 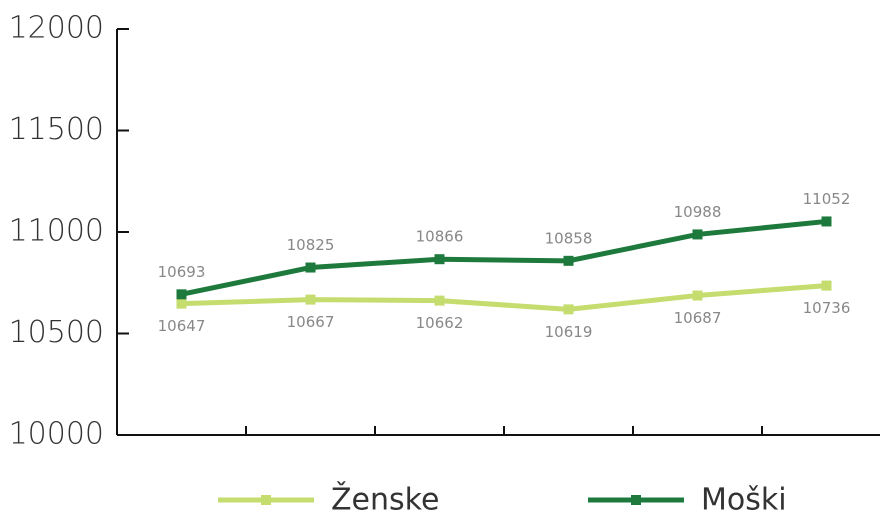 What do you see at coordinates (311, 322) in the screenshot?
I see `data-label: 10667` at bounding box center [311, 322].